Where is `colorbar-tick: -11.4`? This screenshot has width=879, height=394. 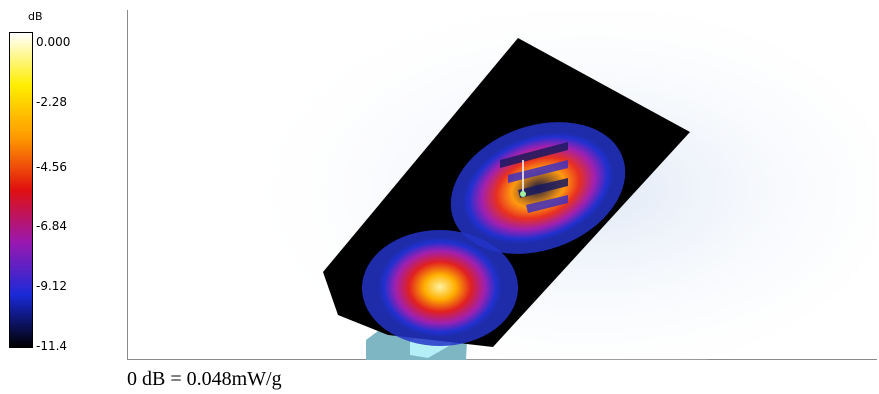
colorbar-tick: -11.4 is located at coordinates (52, 346).